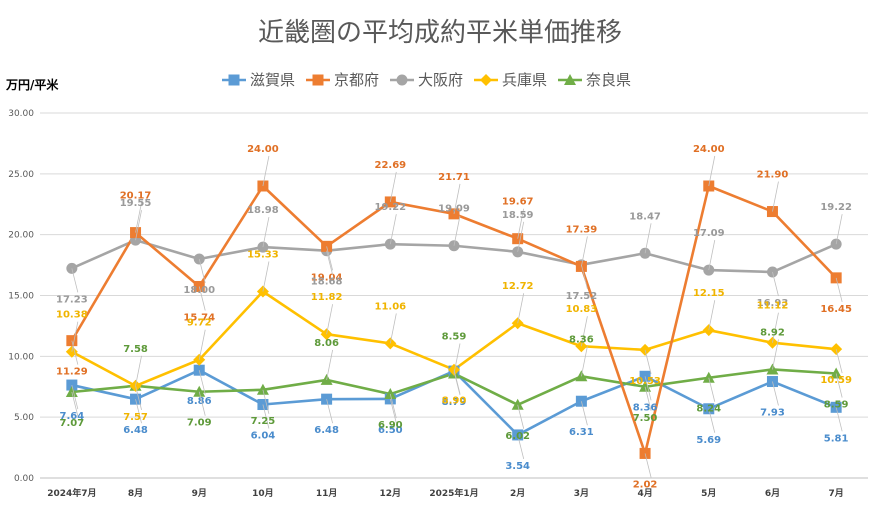 The height and width of the screenshot is (512, 880). I want to click on y-tick-label: 15.00, so click(21, 297).